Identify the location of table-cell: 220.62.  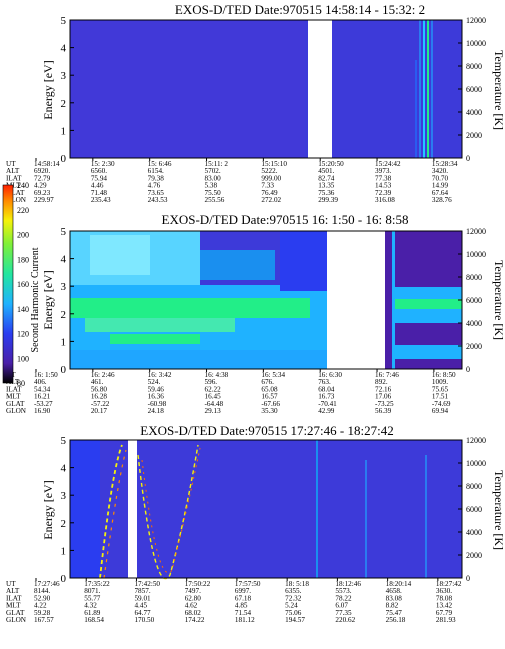
(345, 620).